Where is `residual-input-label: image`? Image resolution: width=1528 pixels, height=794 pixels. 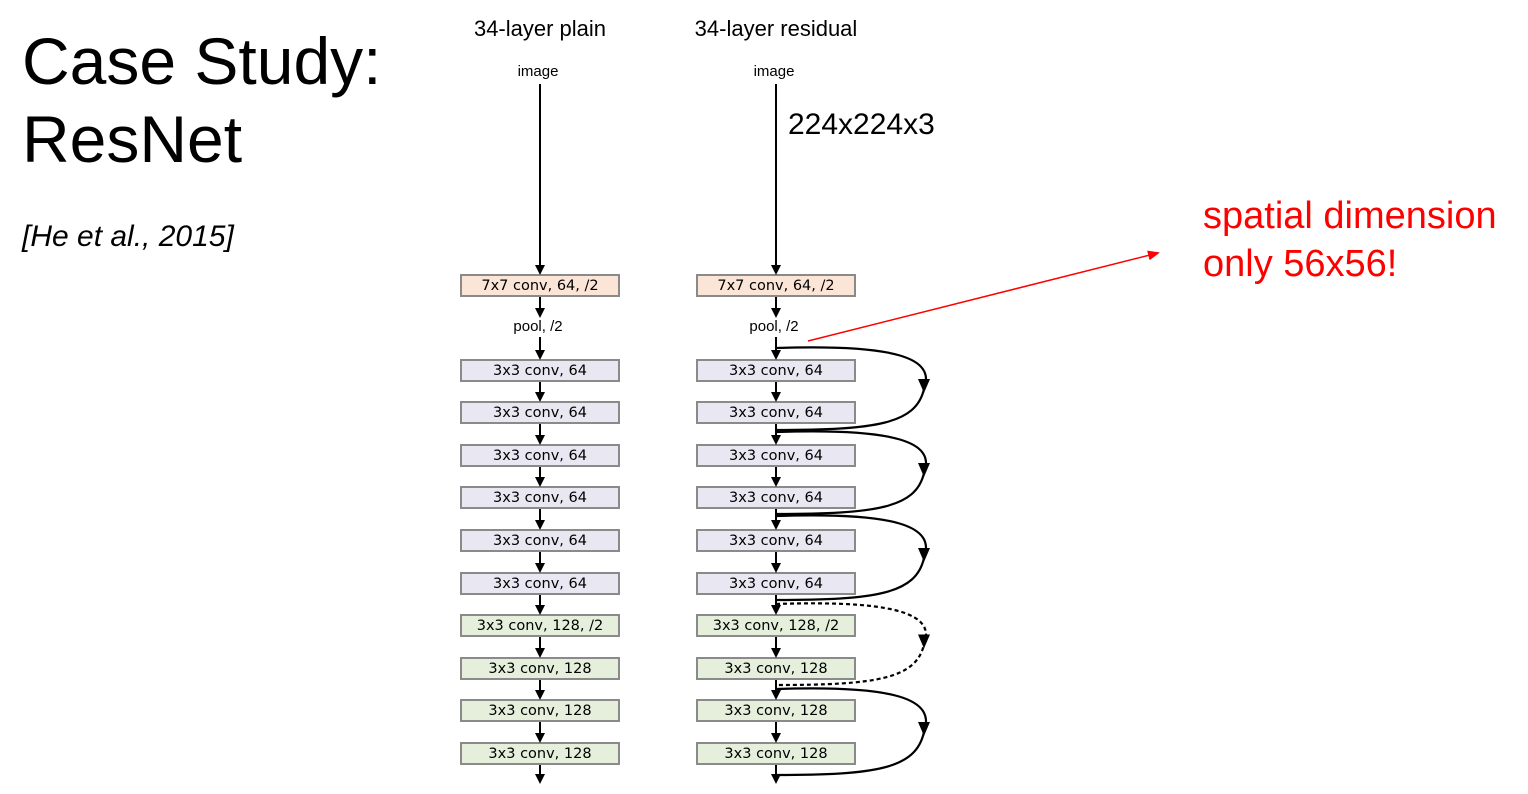 residual-input-label: image is located at coordinates (774, 71).